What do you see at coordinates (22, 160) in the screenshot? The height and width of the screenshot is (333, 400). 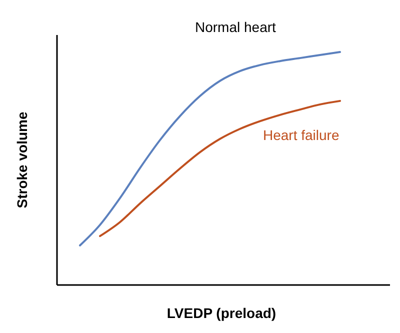 I see `y-axis-title: Stroke volume` at bounding box center [22, 160].